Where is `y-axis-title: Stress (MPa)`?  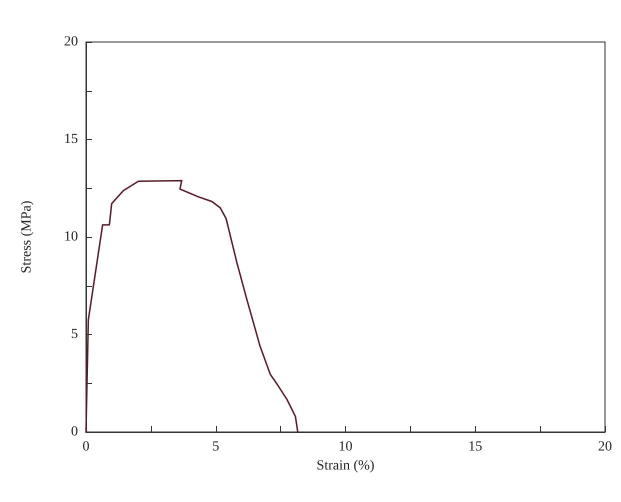
y-axis-title: Stress (MPa) is located at coordinates (27, 237).